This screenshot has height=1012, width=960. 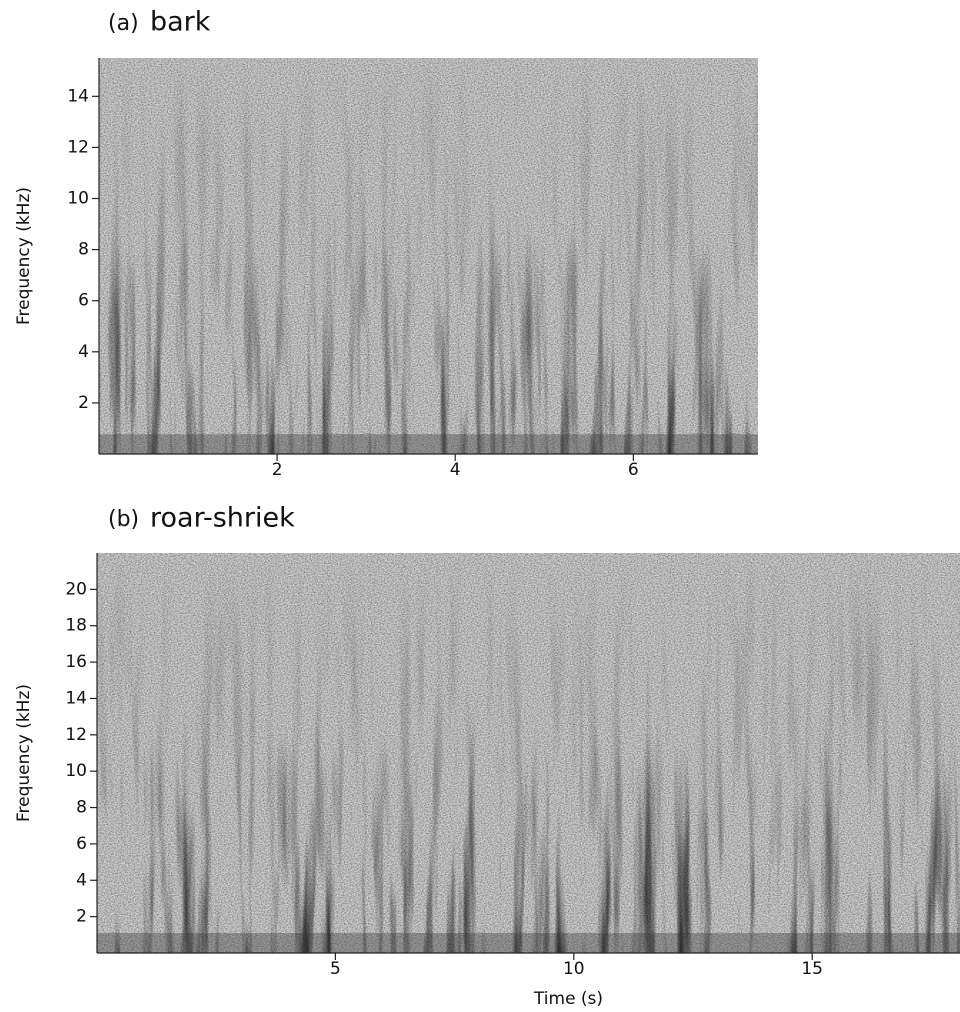 I want to click on x-tick-label: 10, so click(x=574, y=969).